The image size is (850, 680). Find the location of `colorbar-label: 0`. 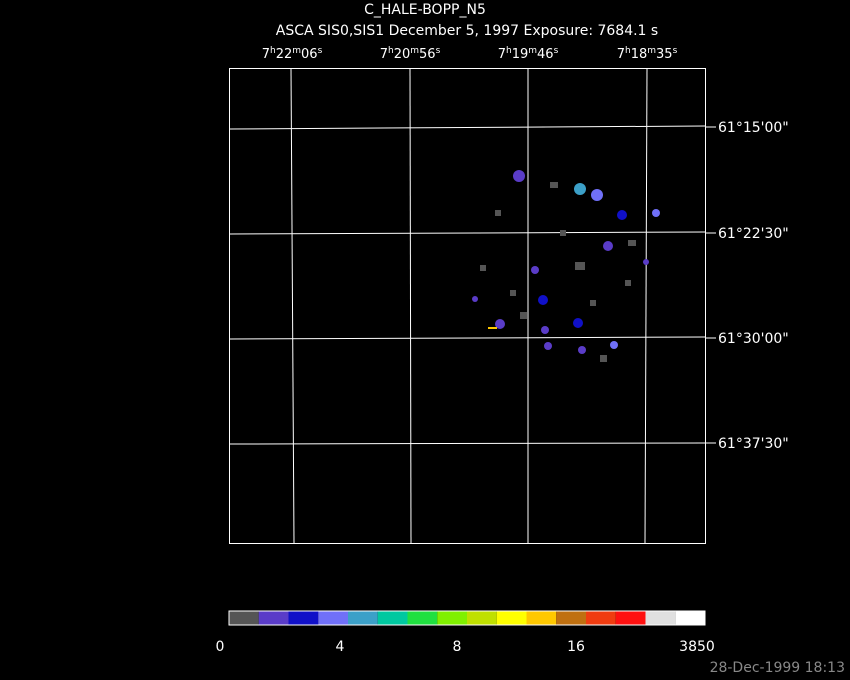

colorbar-label: 0 is located at coordinates (220, 647).